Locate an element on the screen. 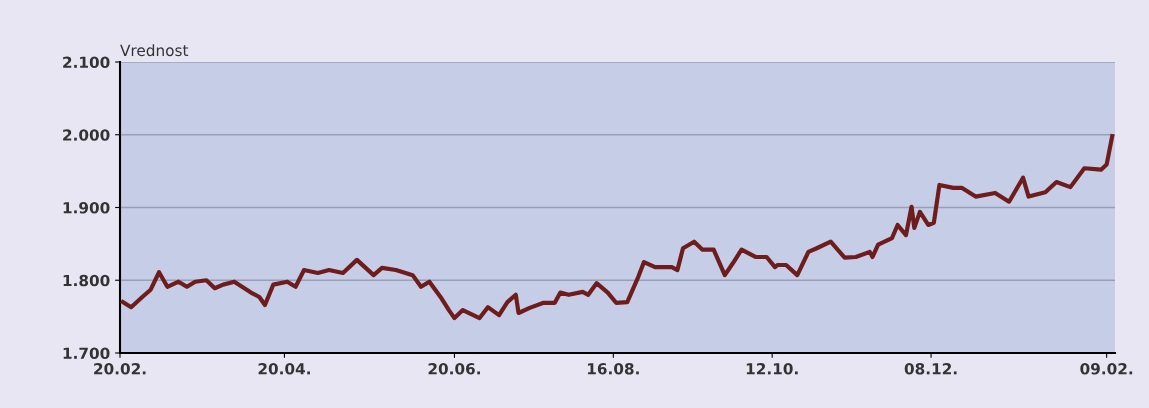  y-tick-label: 1.700 is located at coordinates (86, 353).